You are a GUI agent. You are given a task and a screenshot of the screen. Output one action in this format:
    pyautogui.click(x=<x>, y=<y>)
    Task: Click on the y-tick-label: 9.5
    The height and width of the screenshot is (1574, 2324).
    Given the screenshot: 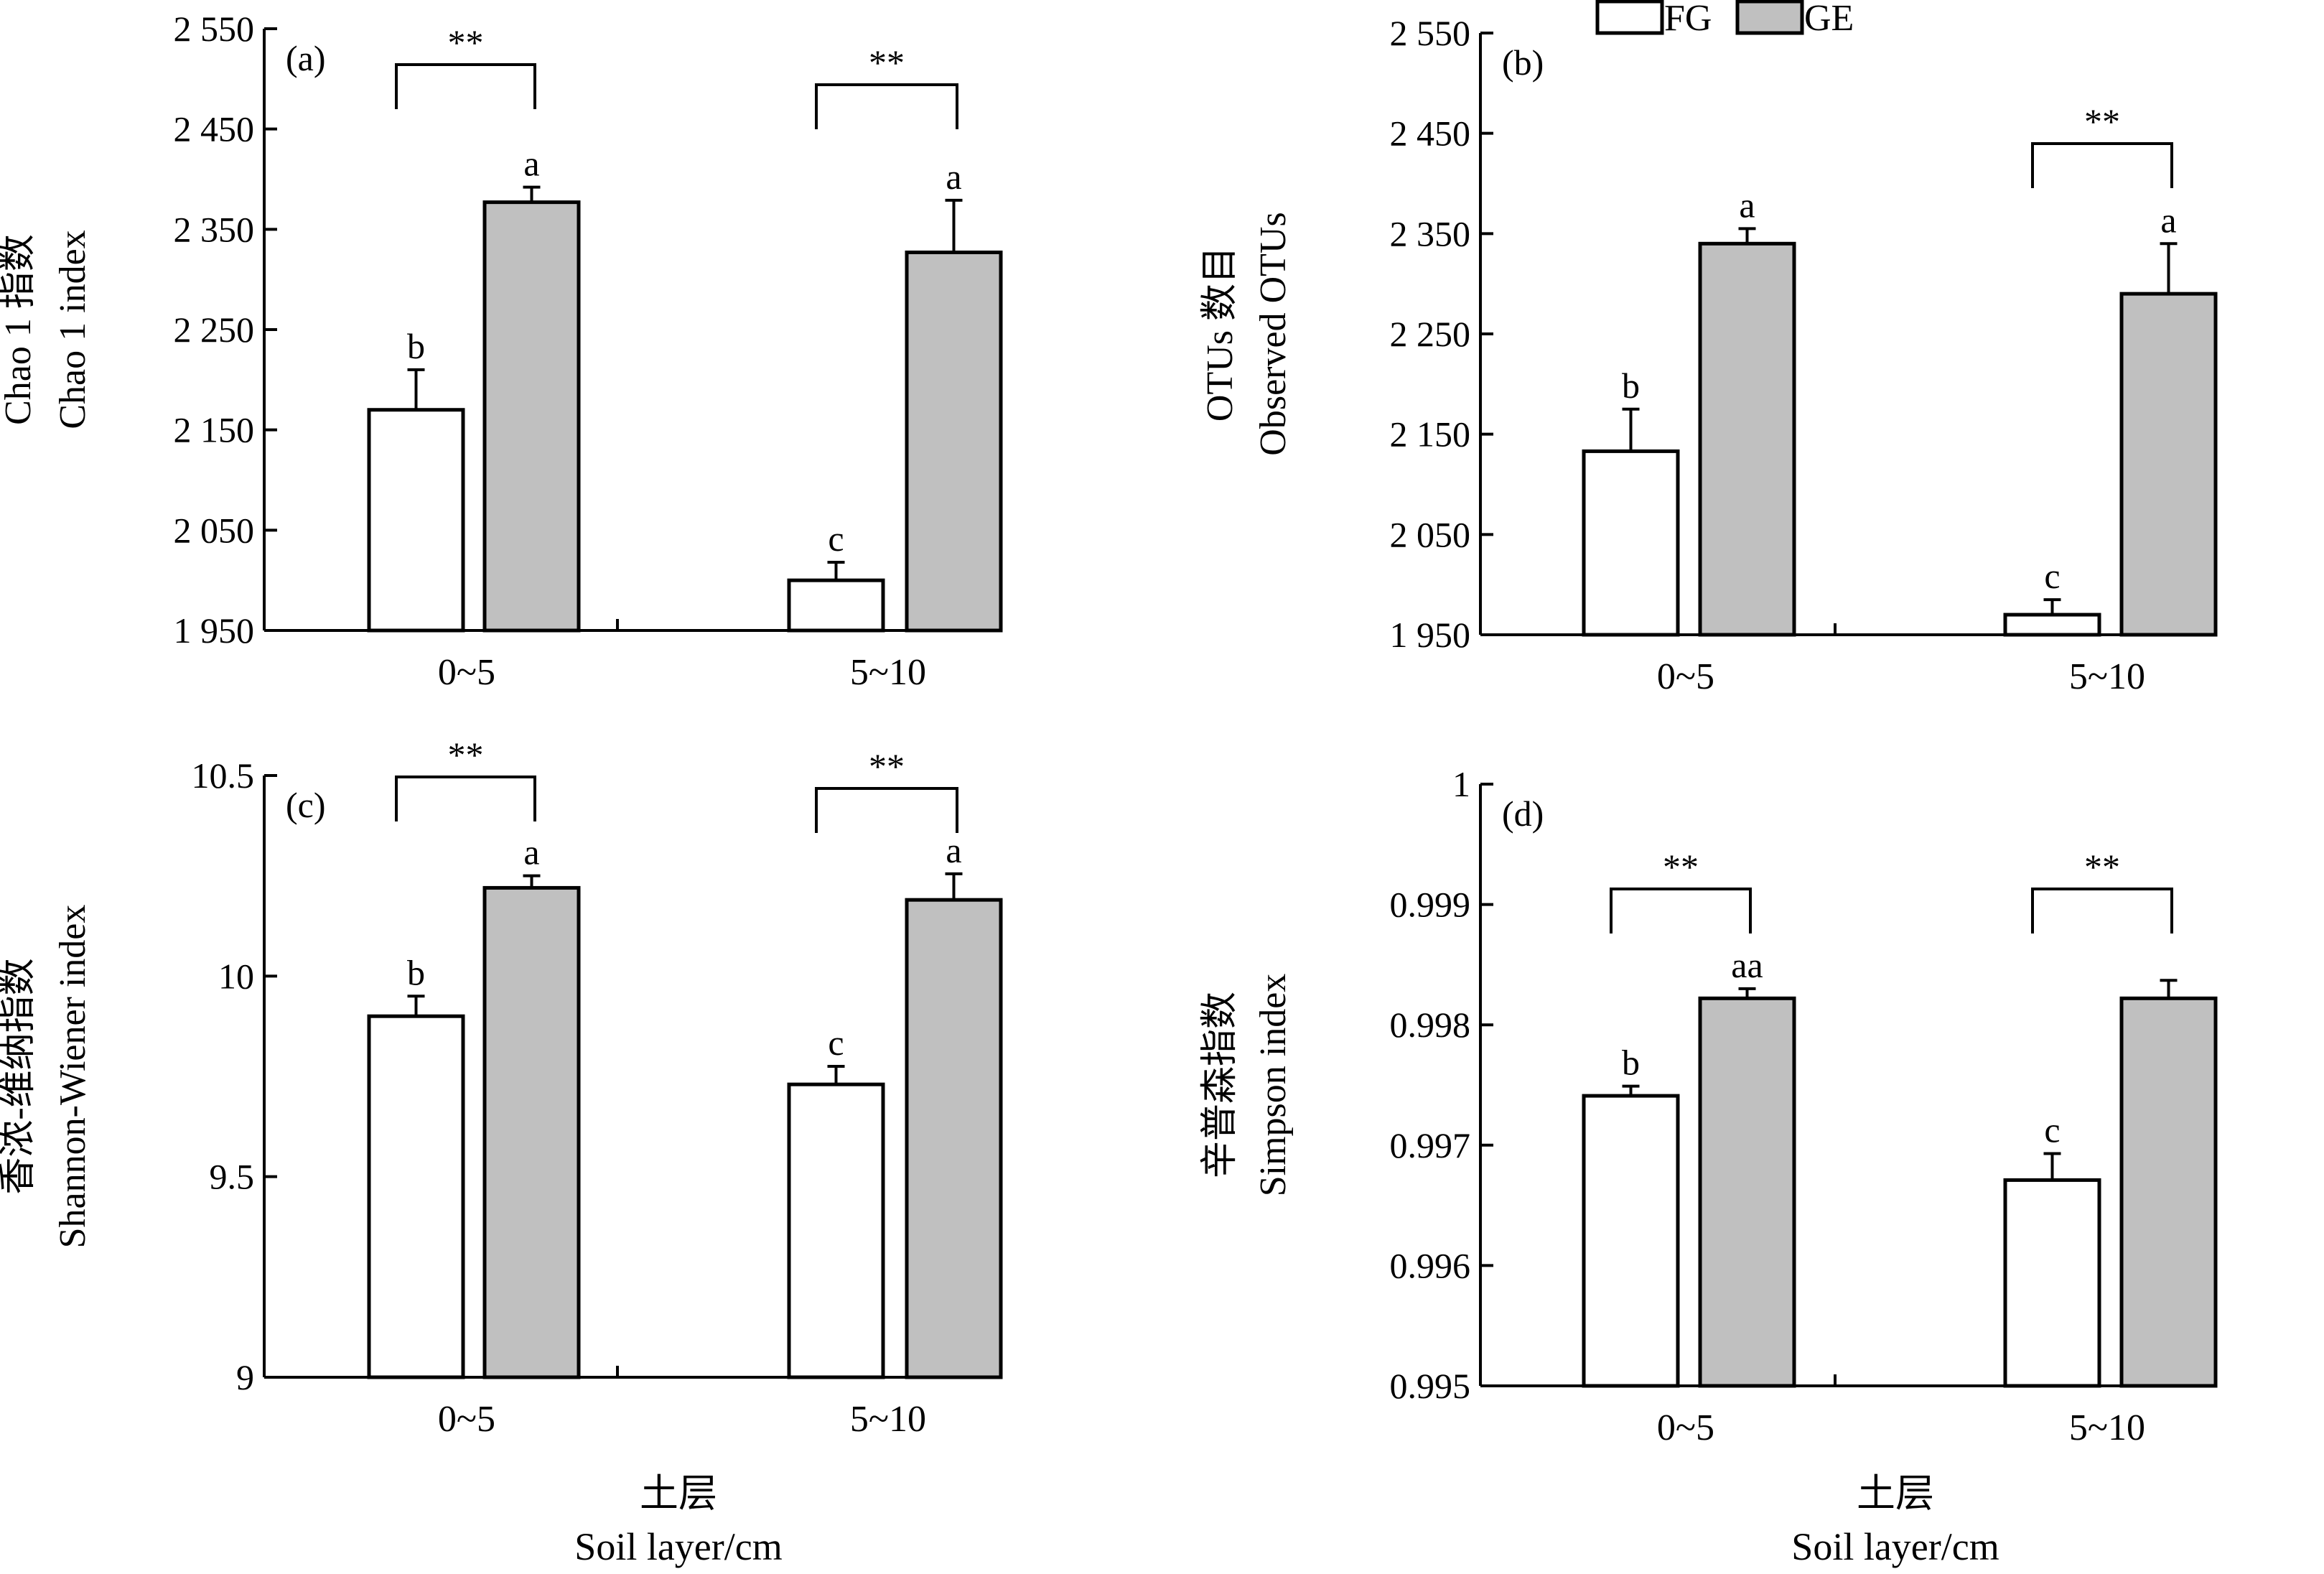 What is the action you would take?
    pyautogui.click(x=232, y=1177)
    